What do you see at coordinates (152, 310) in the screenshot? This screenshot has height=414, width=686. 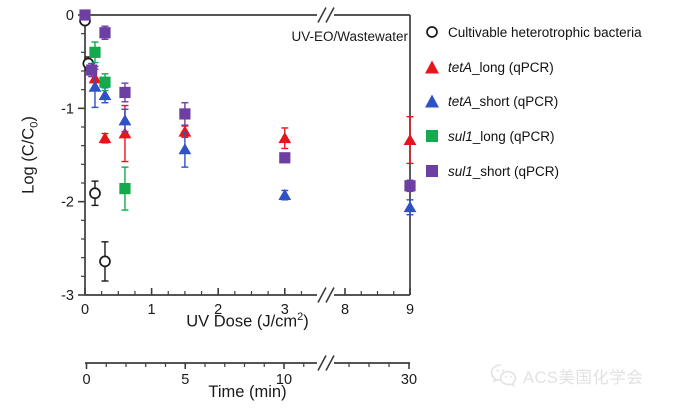 I see `svg-text: 1` at bounding box center [152, 310].